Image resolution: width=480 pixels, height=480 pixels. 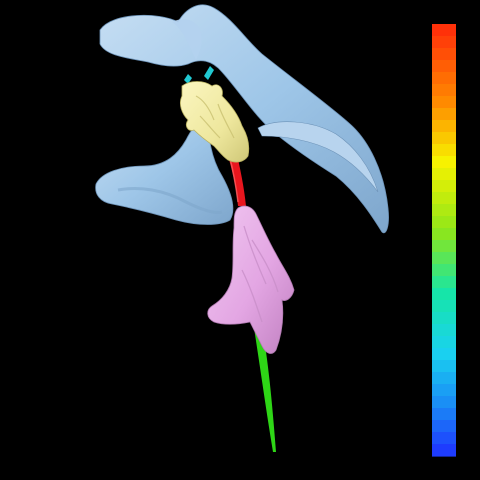 What do you see at coordinates (251, 279) in the screenshot?
I see `pink-structure` at bounding box center [251, 279].